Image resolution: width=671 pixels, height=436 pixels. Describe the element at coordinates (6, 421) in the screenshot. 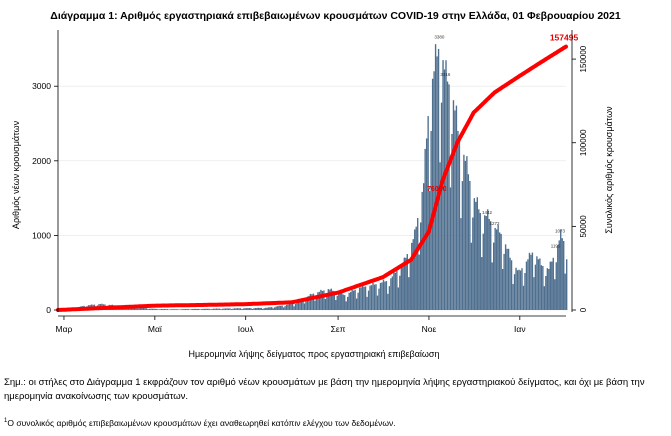

I see `footnote-marker: 1` at that location.